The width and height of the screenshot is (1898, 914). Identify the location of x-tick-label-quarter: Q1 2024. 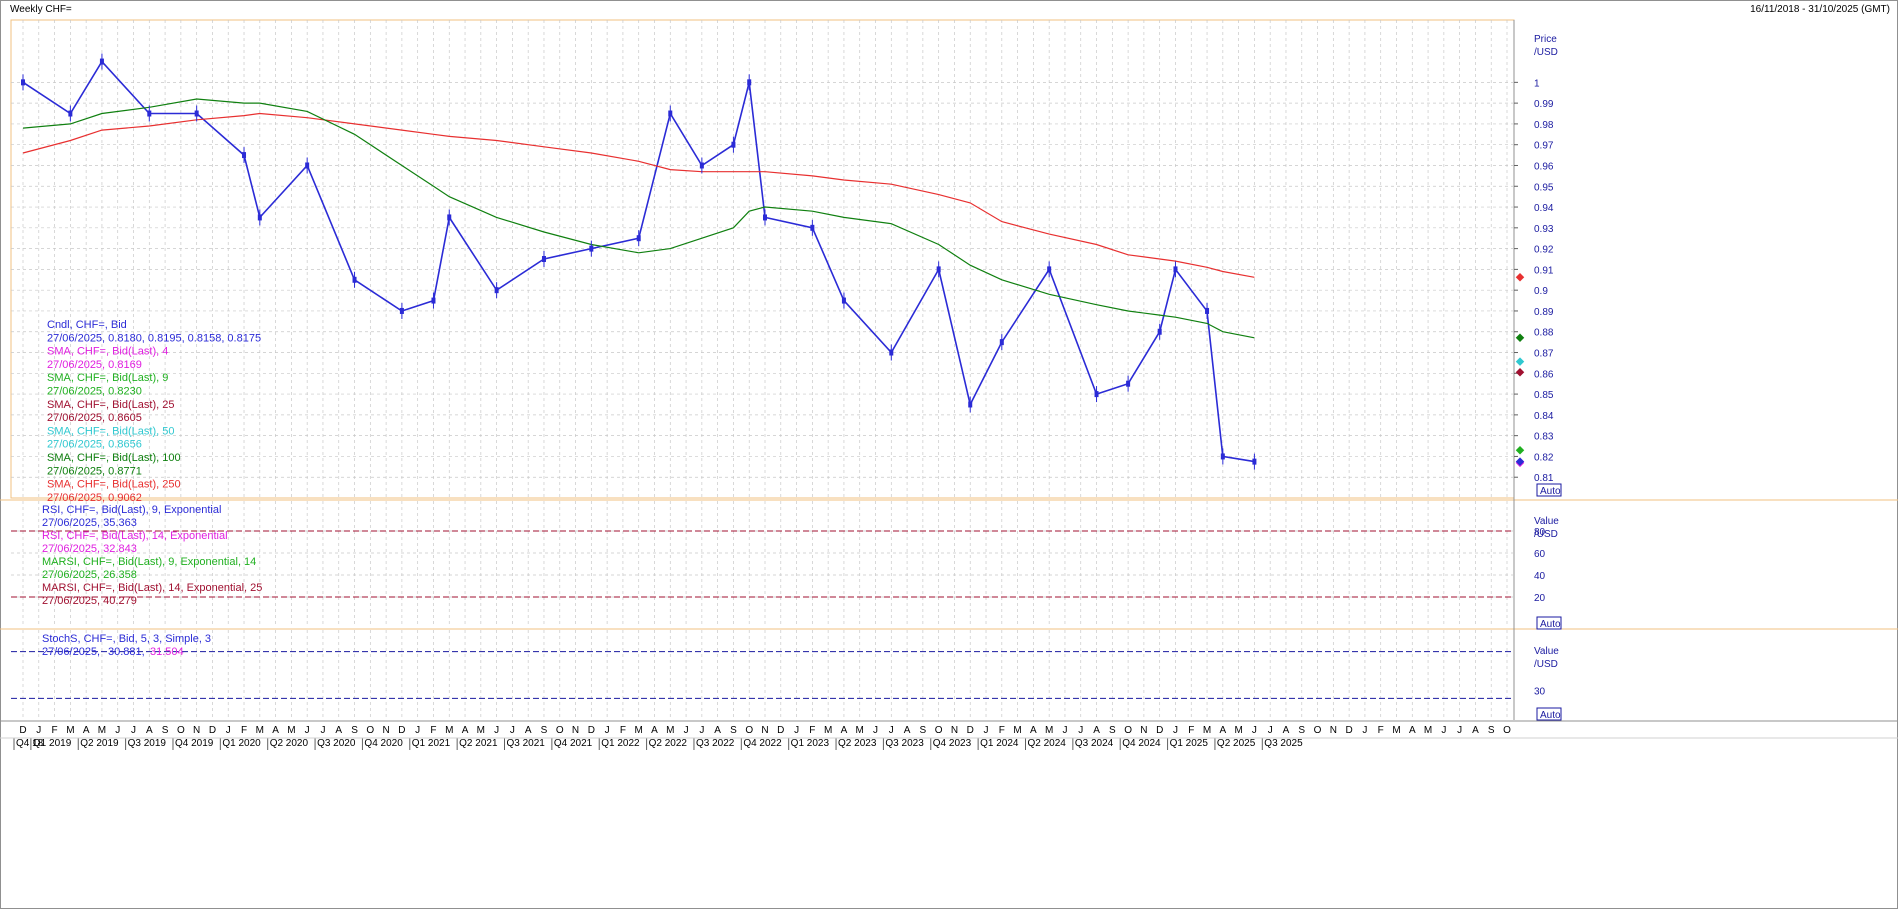
(999, 743).